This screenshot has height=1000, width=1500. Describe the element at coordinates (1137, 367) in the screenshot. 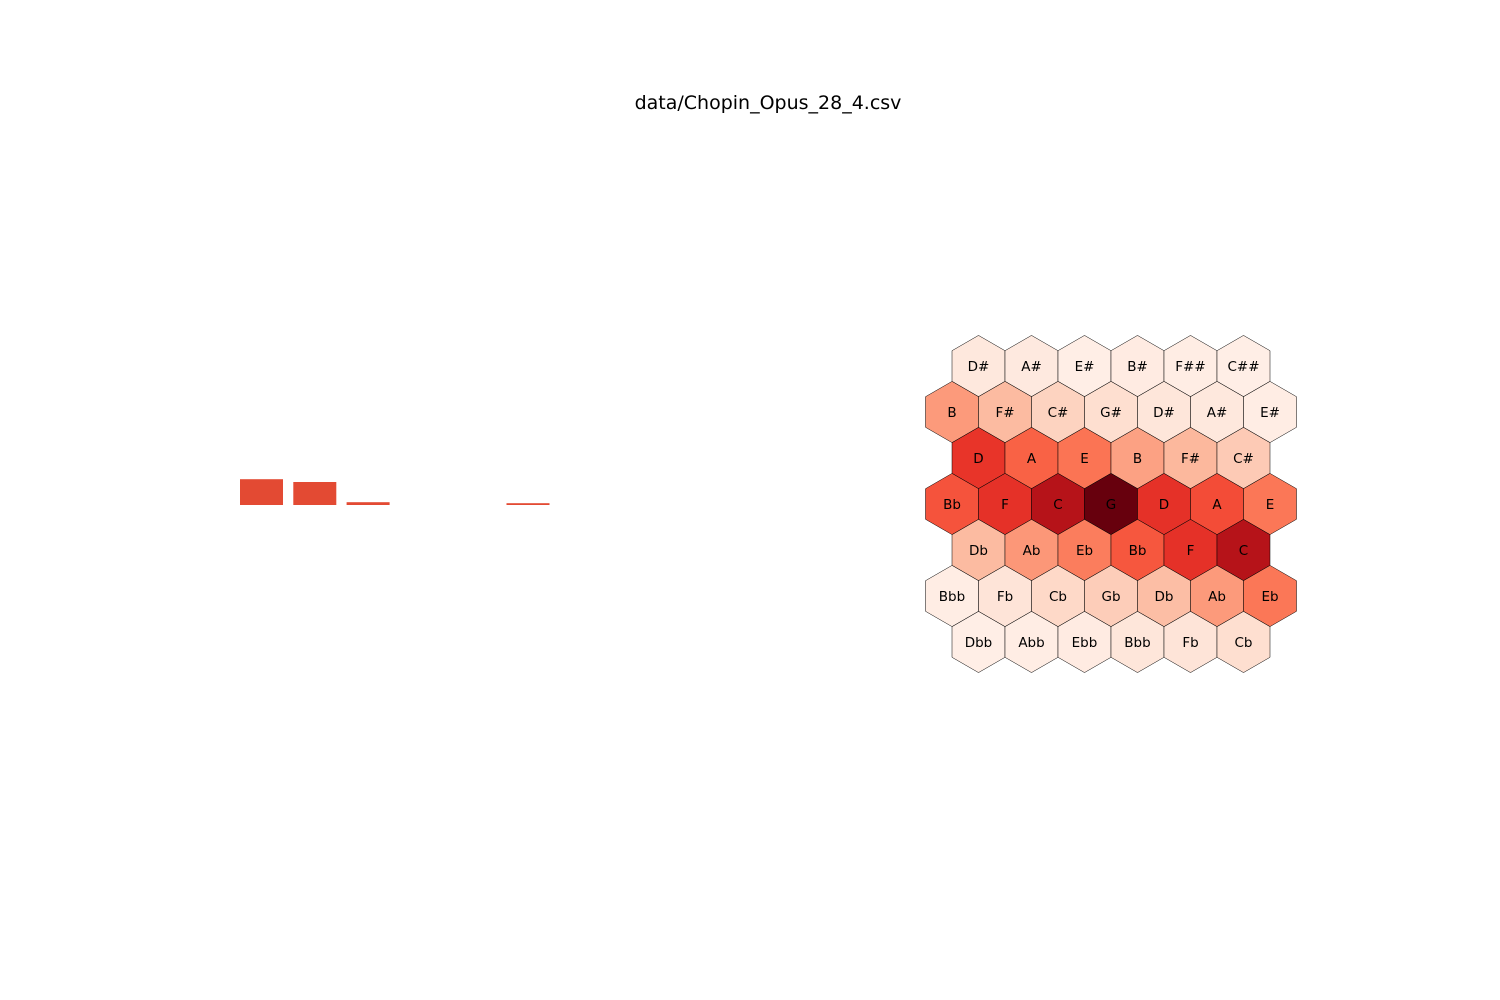

I see `hex-cell-label: B#` at that location.